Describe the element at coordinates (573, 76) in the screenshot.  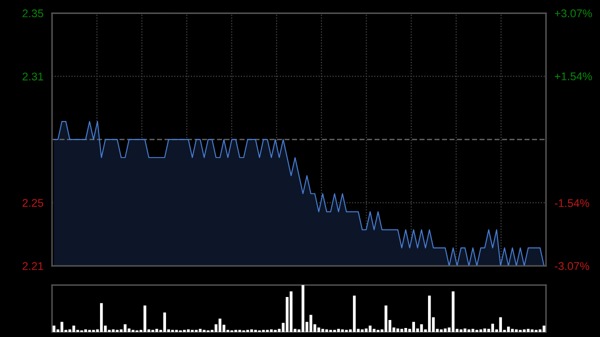
I see `y2-tick-label: +1.54%` at that location.